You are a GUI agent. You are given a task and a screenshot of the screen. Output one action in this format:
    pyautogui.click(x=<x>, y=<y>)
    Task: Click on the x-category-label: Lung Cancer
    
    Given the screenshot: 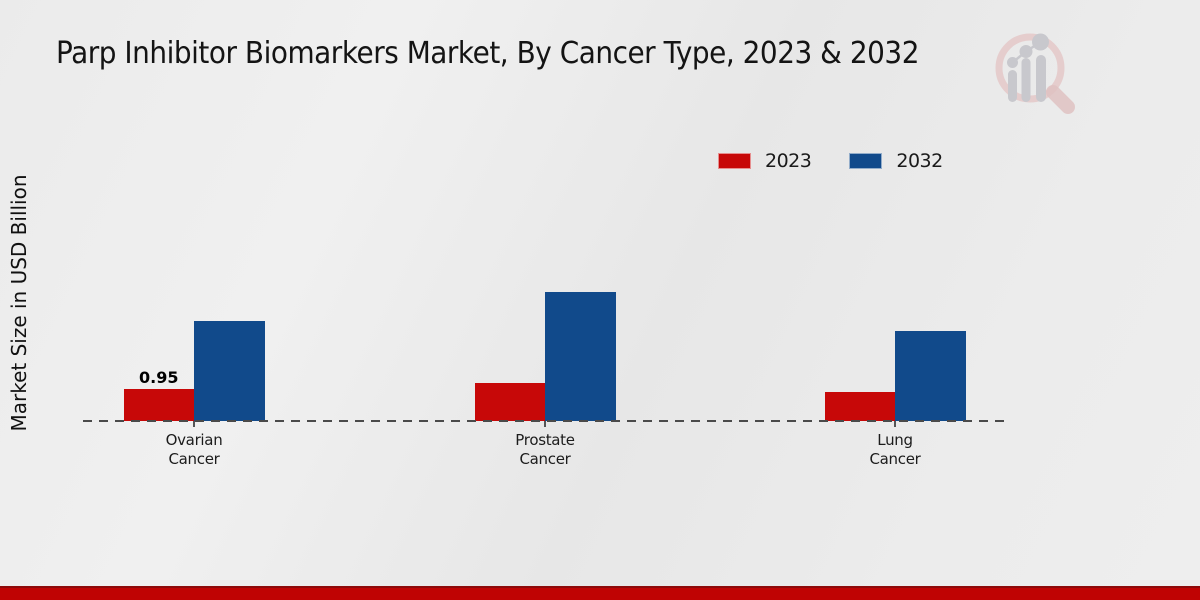 What is the action you would take?
    pyautogui.click(x=895, y=449)
    